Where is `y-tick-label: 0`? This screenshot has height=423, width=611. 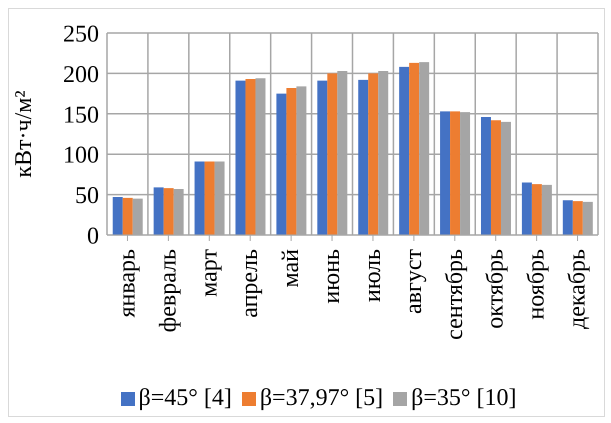 y-tick-label: 0 is located at coordinates (93, 237).